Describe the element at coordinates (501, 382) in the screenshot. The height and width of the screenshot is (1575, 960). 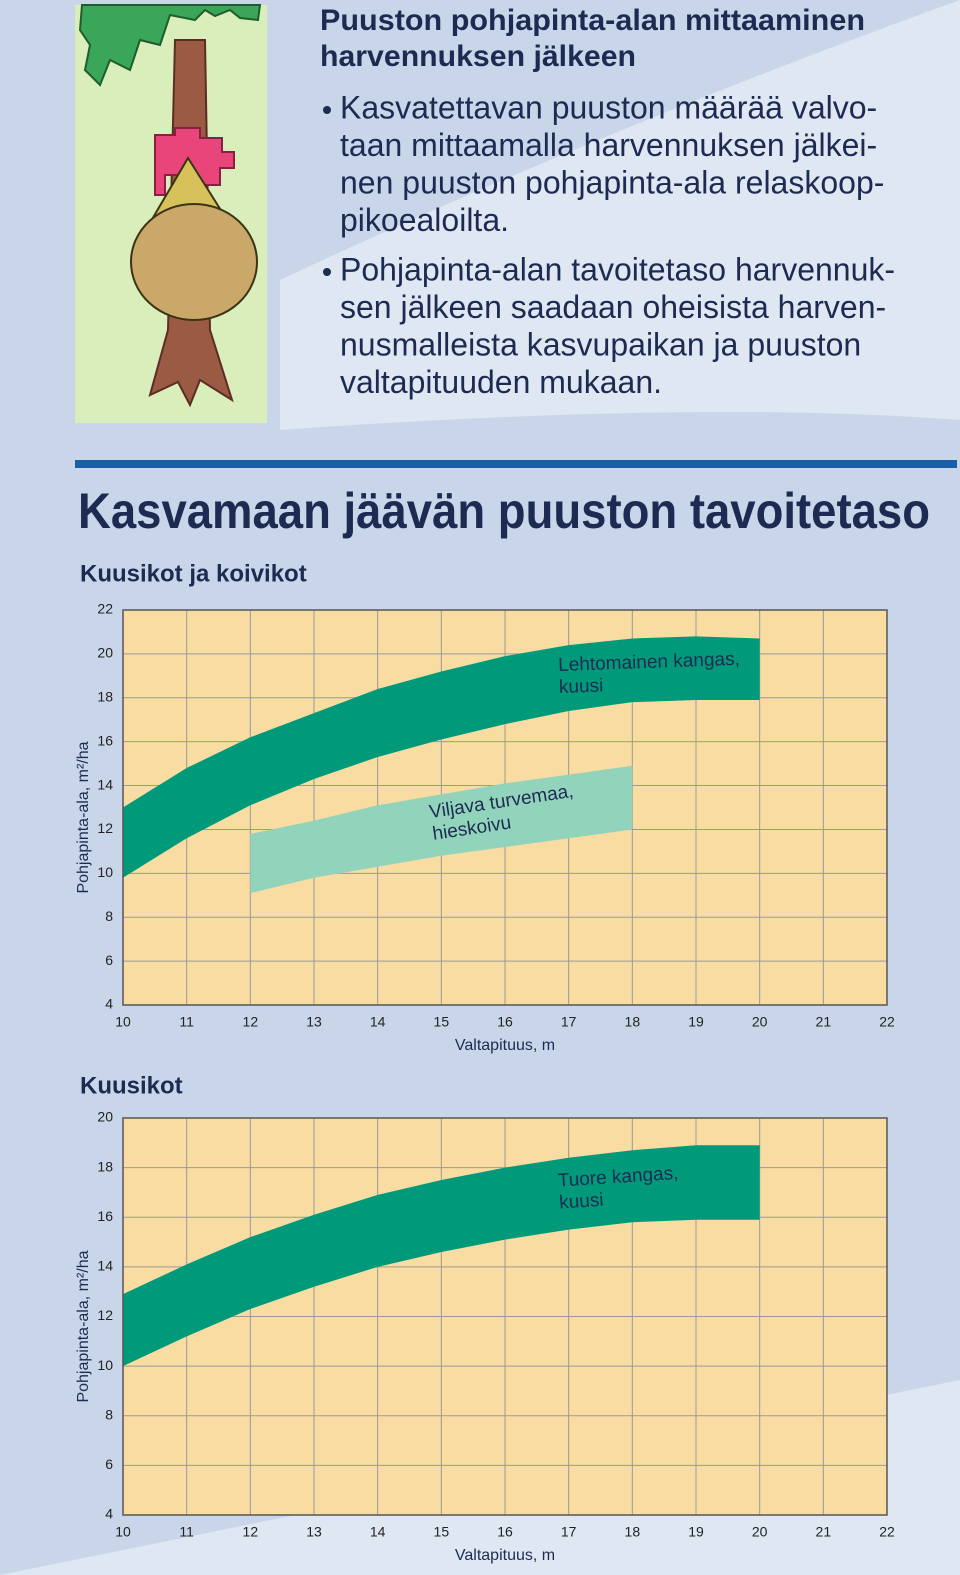
I see `bullet-text: valtapituuden mukaan.` at that location.